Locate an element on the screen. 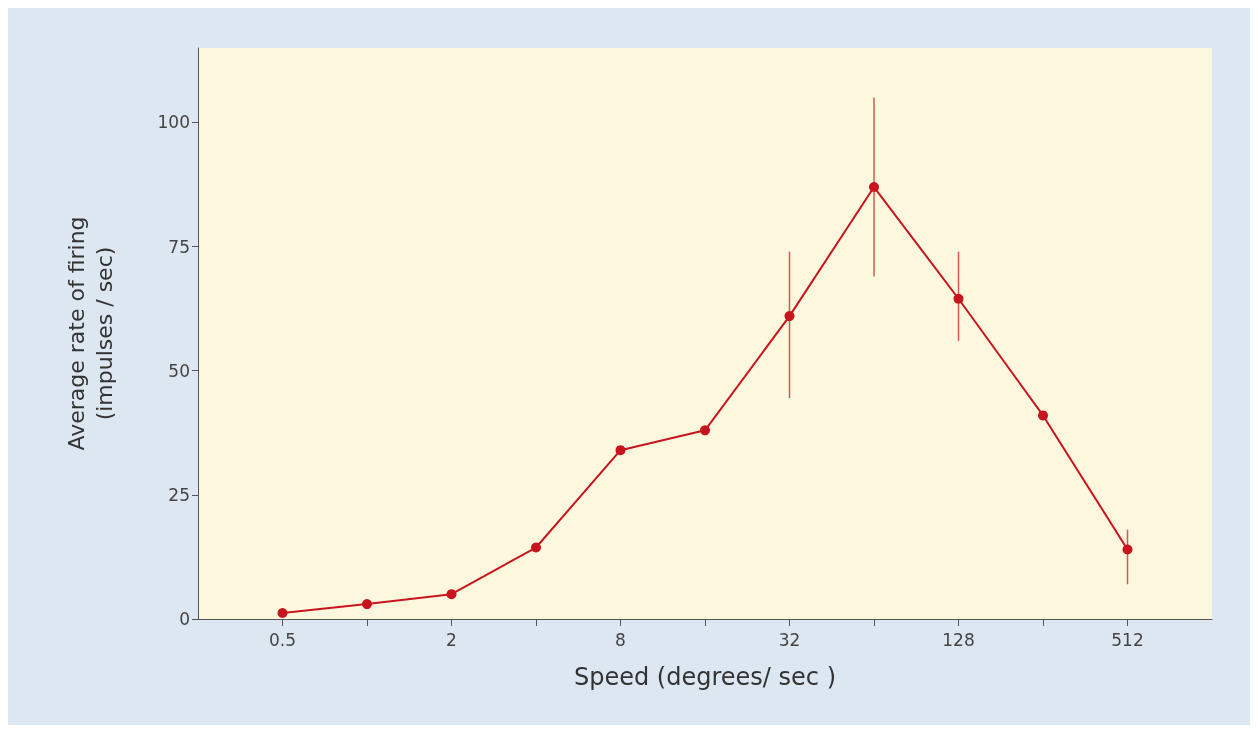  y-tick-label: 100 is located at coordinates (173, 122).